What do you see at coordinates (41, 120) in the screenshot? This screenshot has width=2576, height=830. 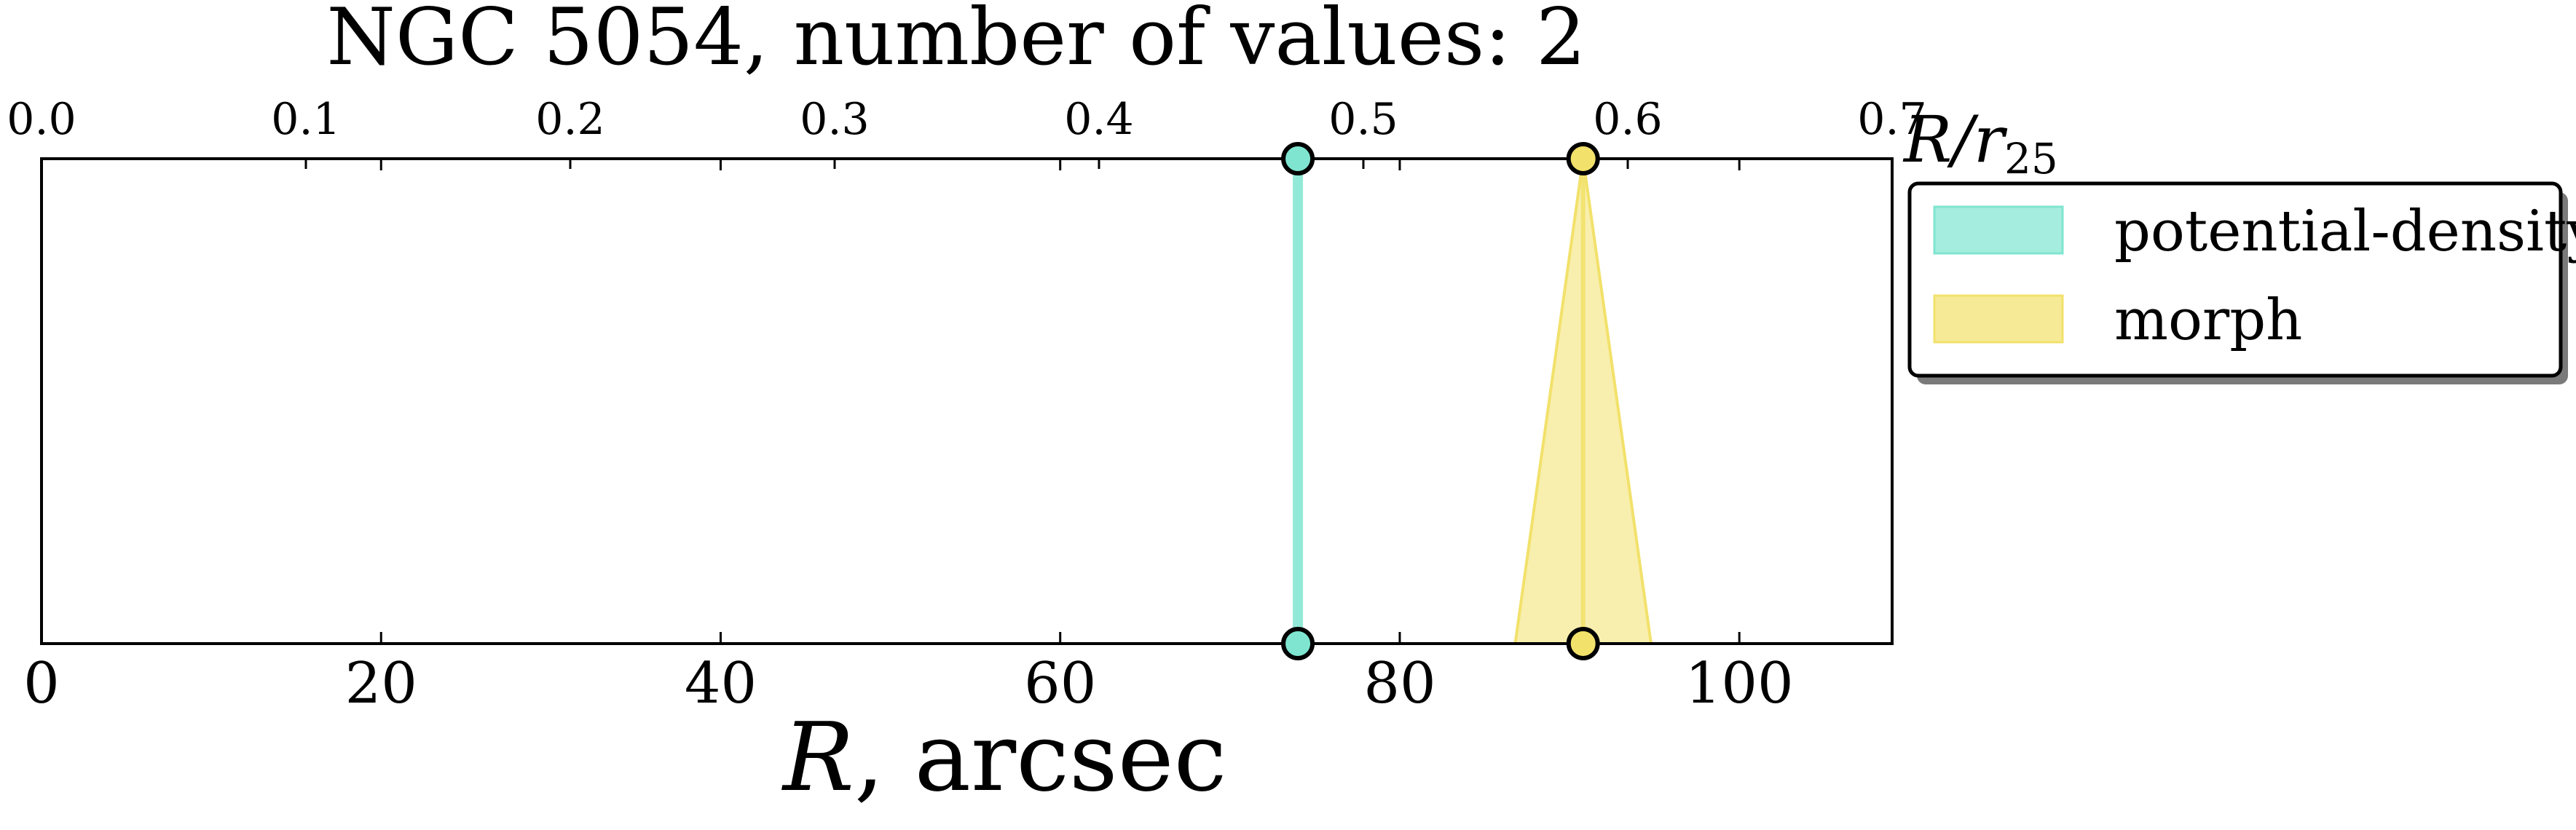 I see `top-tick-label: 0.0` at bounding box center [41, 120].